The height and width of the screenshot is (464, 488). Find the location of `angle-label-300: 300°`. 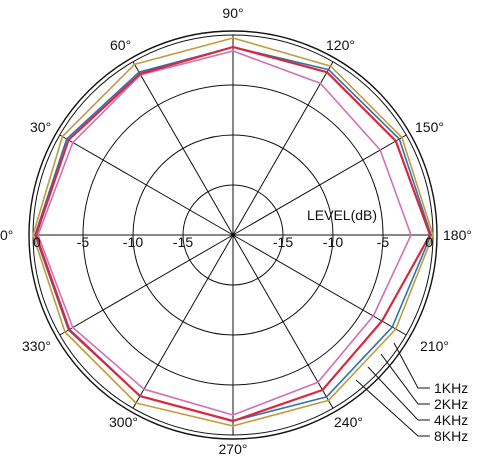

angle-label-300: 300° is located at coordinates (123, 422).